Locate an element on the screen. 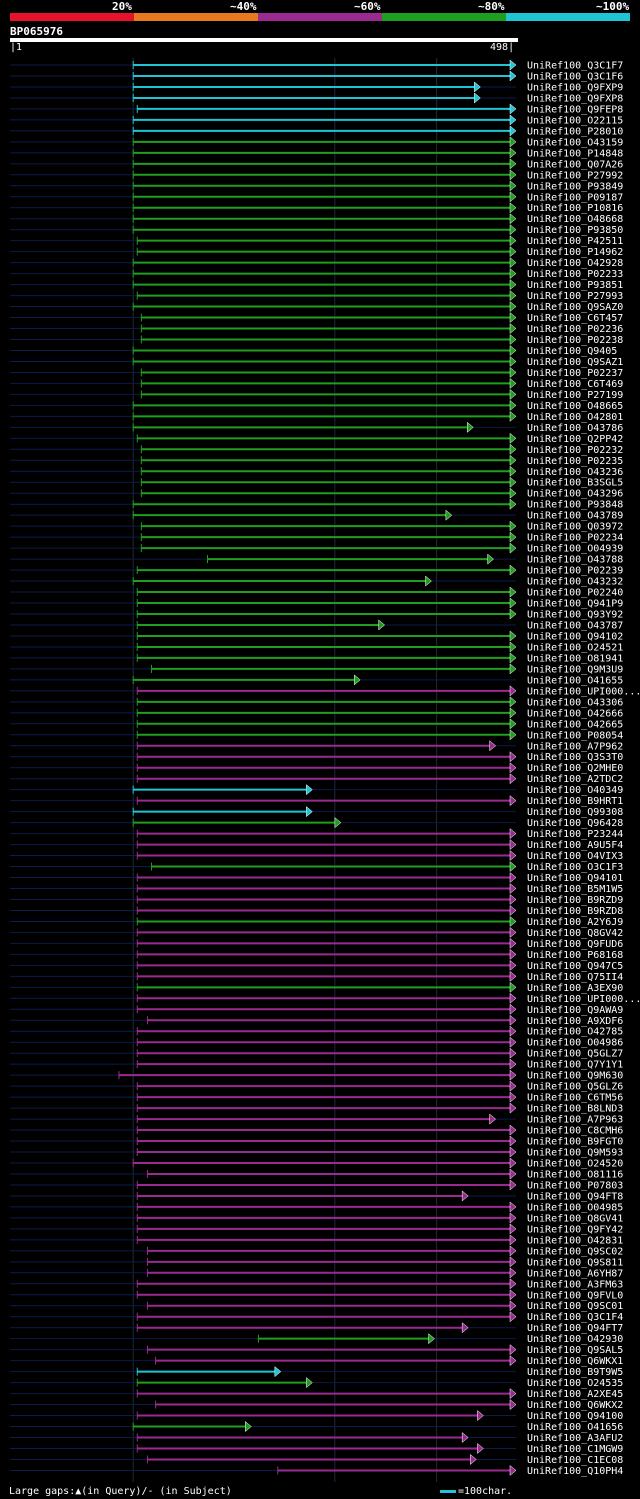 The image size is (640, 1499). hit-label: UniRef100_Q947C5 is located at coordinates (575, 966).